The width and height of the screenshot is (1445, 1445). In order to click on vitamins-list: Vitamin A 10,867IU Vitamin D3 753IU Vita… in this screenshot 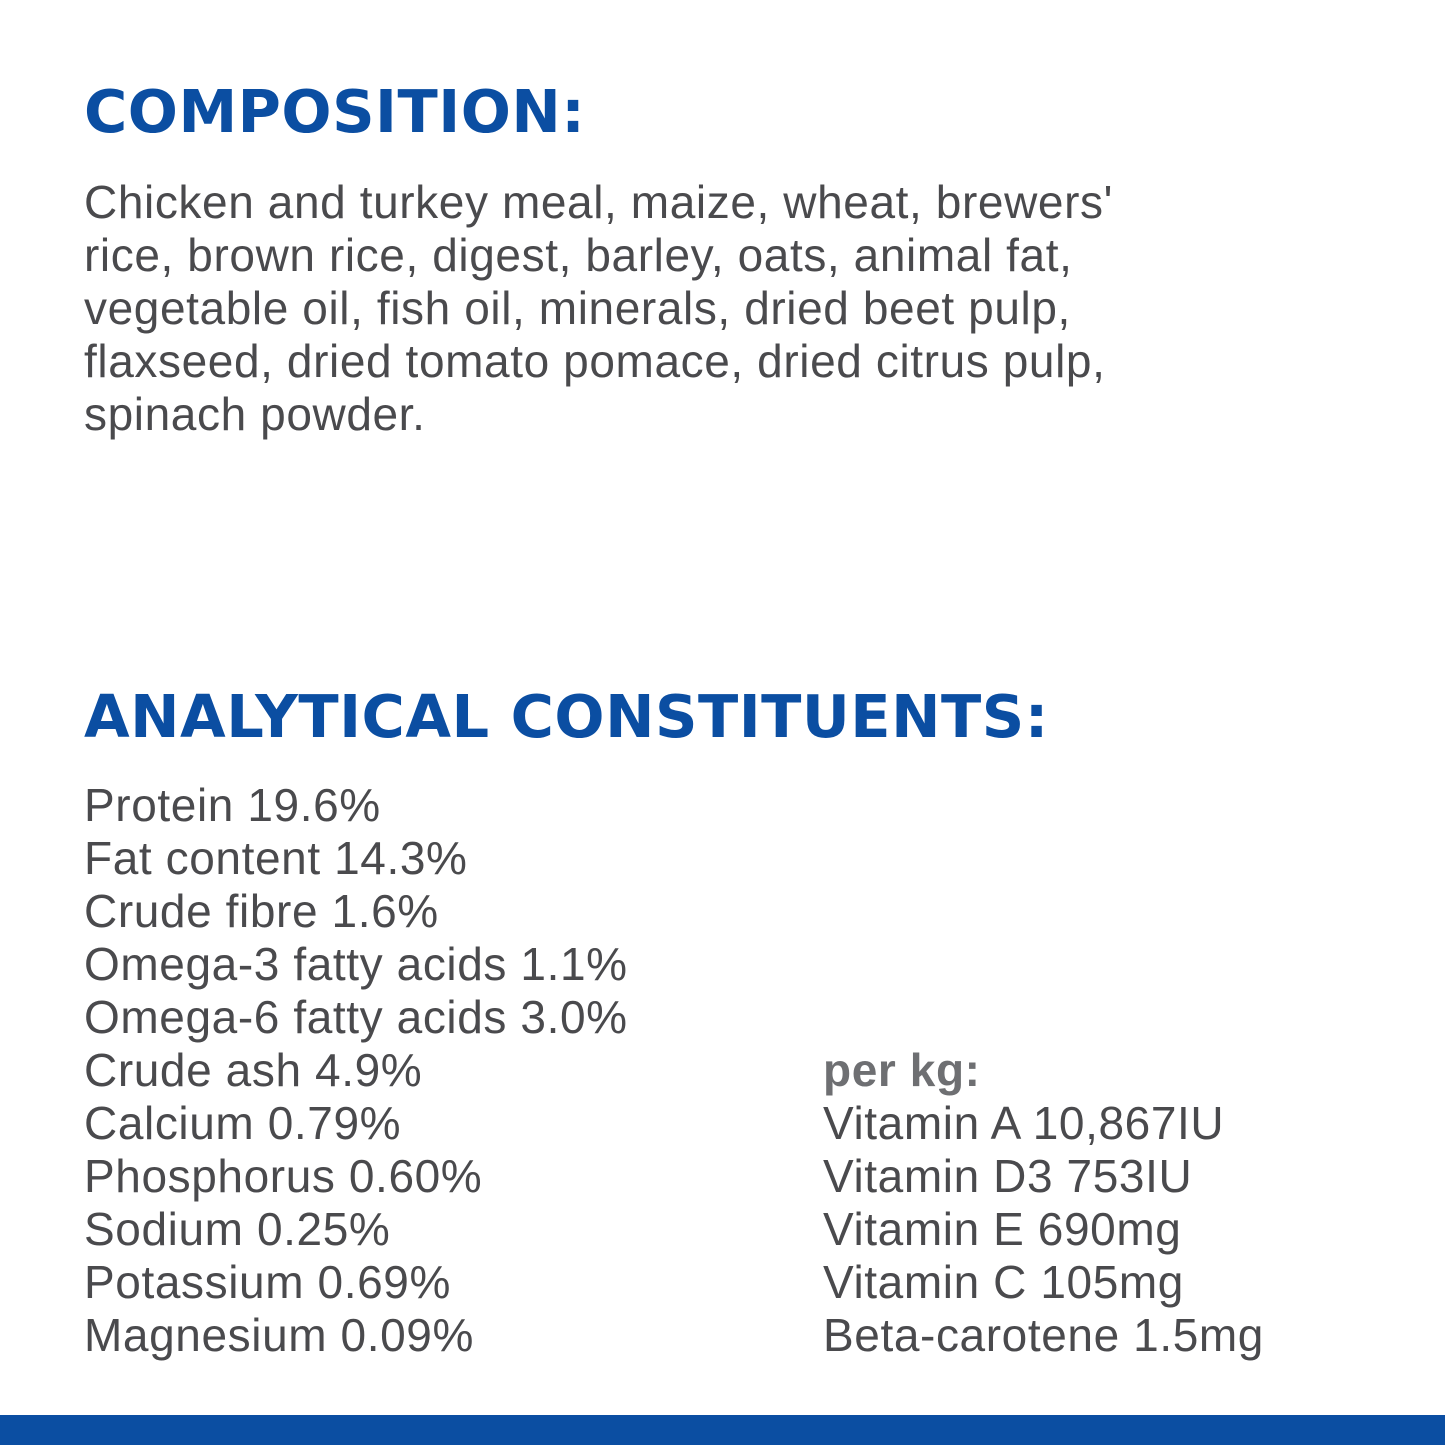, I will do `click(1043, 1229)`.